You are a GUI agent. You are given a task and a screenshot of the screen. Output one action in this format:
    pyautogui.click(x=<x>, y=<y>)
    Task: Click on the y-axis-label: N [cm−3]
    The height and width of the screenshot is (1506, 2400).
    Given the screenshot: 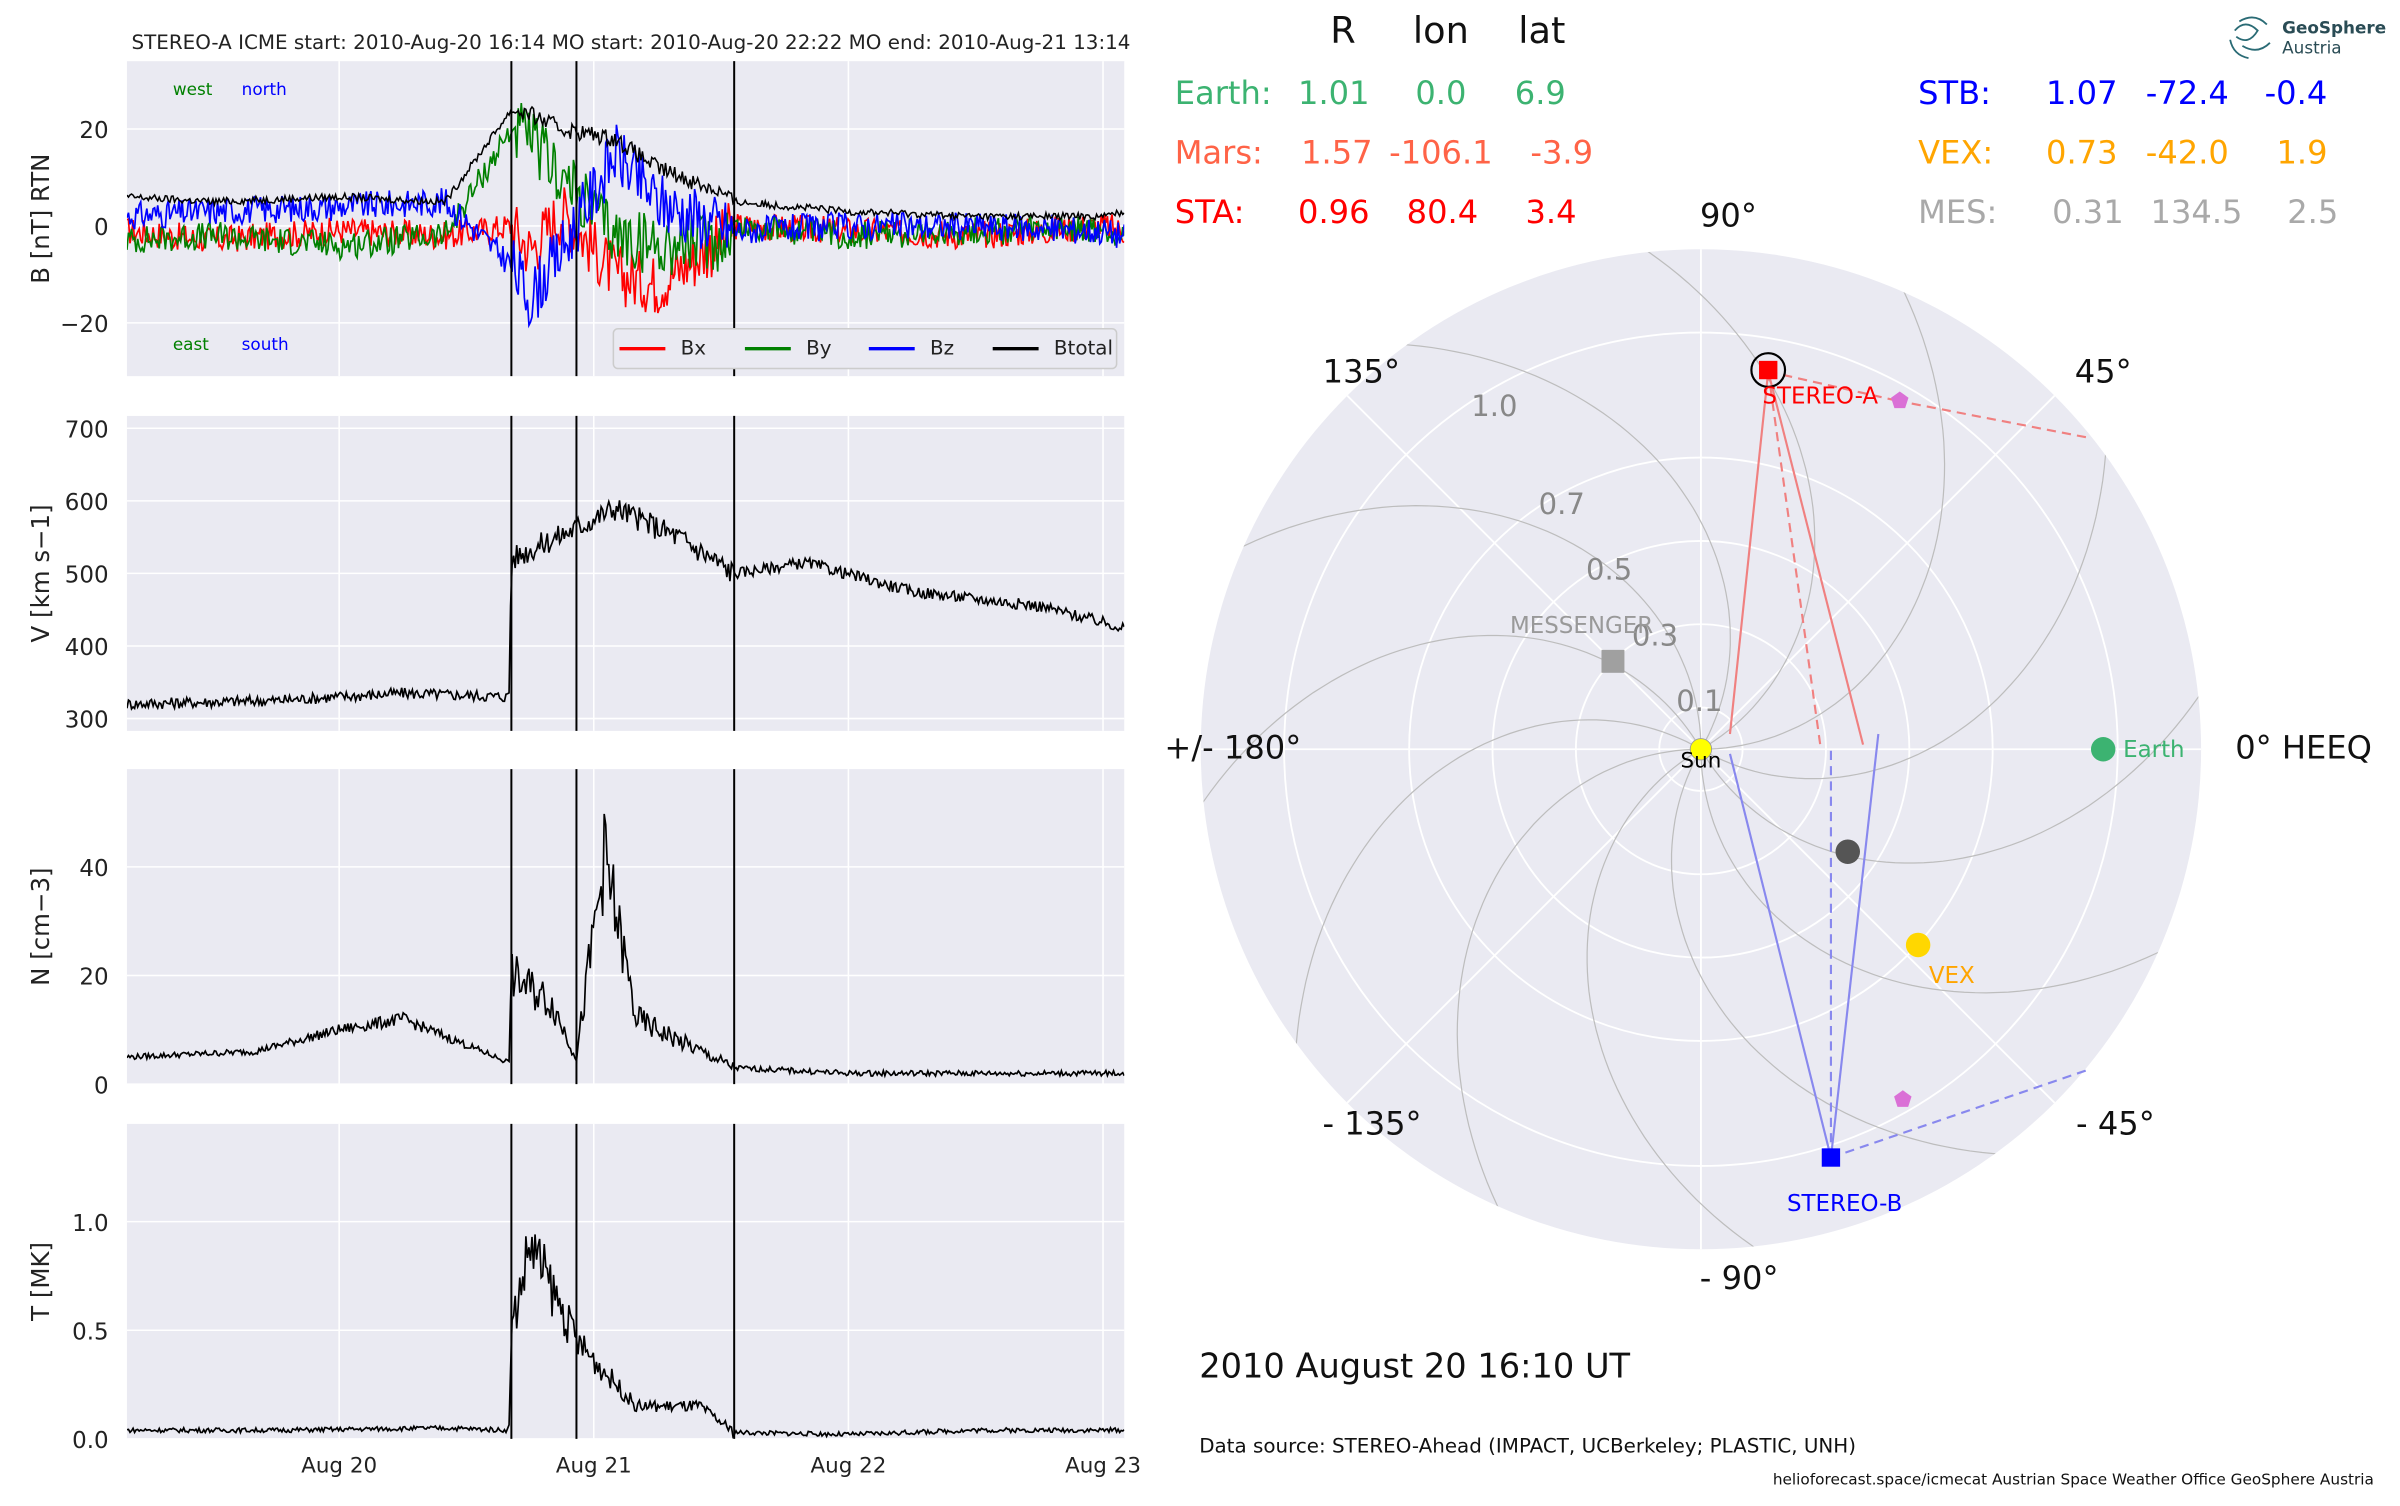 What is the action you would take?
    pyautogui.click(x=40, y=926)
    